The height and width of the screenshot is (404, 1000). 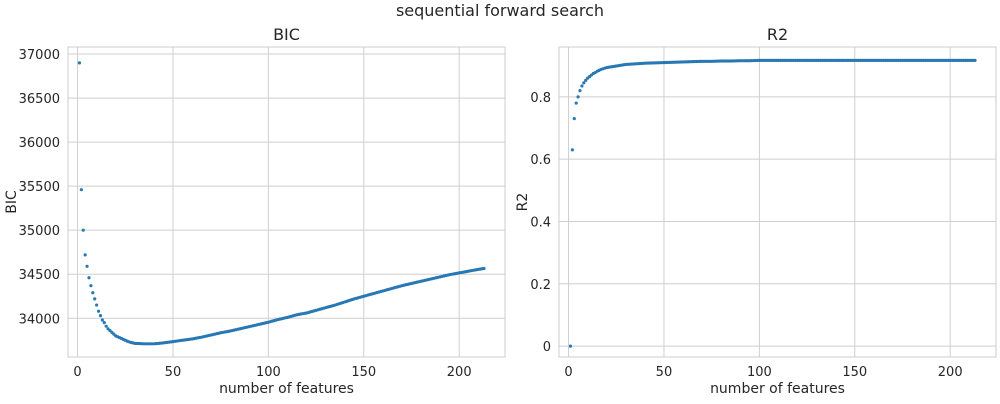 What do you see at coordinates (540, 98) in the screenshot?
I see `r2-ytick-label: 0.8` at bounding box center [540, 98].